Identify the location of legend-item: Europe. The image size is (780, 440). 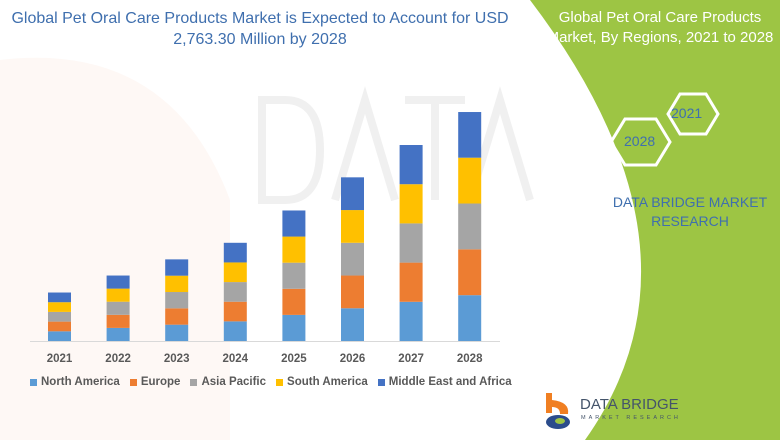
(155, 382).